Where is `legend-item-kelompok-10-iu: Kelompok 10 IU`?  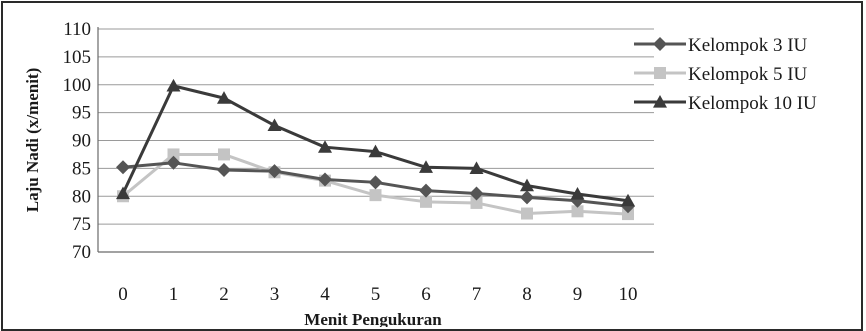 legend-item-kelompok-10-iu: Kelompok 10 IU is located at coordinates (725, 103).